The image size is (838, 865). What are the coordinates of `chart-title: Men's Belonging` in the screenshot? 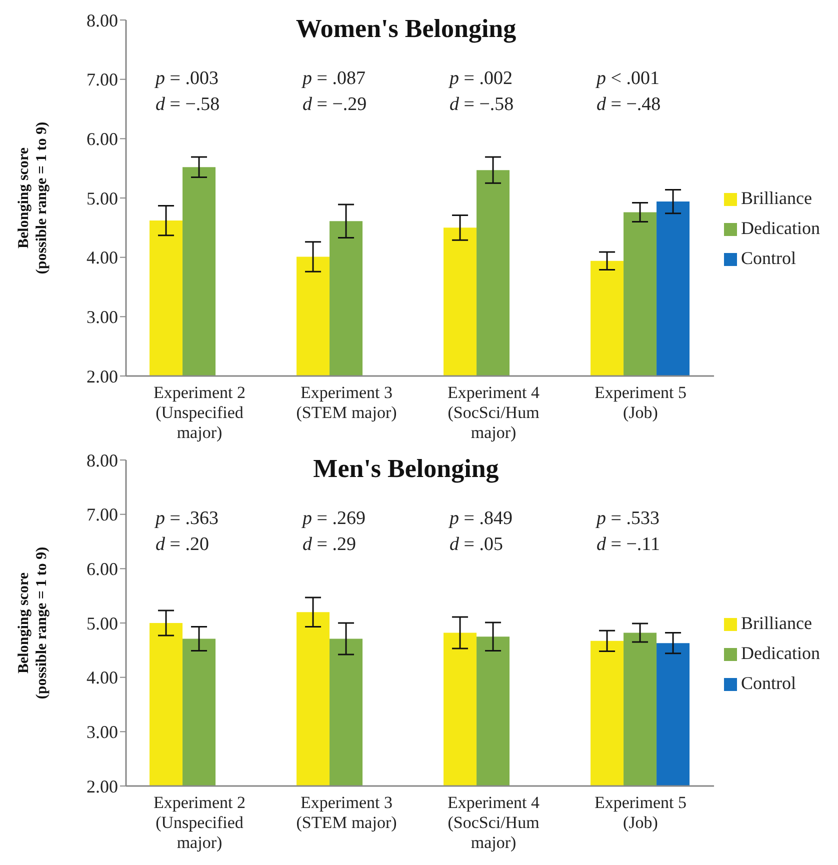 It's located at (406, 469).